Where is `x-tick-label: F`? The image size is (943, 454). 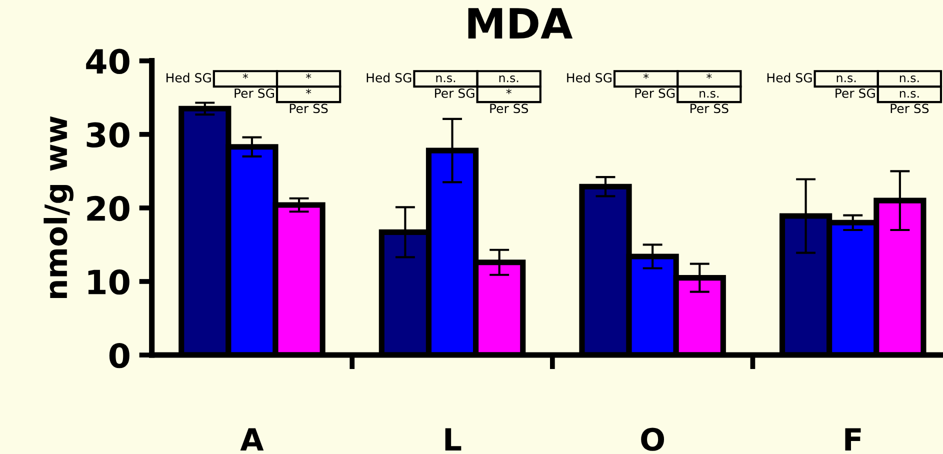 x-tick-label: F is located at coordinates (853, 439).